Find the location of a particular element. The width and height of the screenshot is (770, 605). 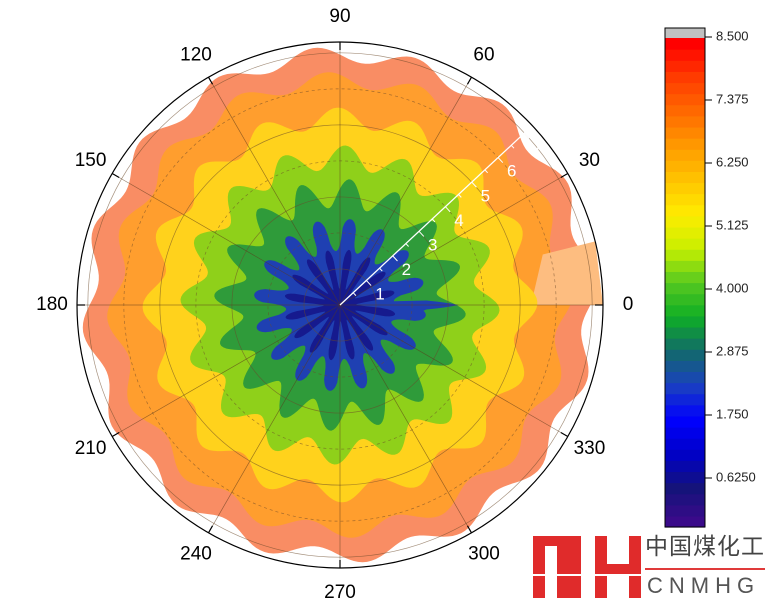

watermark-text-en: CNMHG is located at coordinates (704, 585).